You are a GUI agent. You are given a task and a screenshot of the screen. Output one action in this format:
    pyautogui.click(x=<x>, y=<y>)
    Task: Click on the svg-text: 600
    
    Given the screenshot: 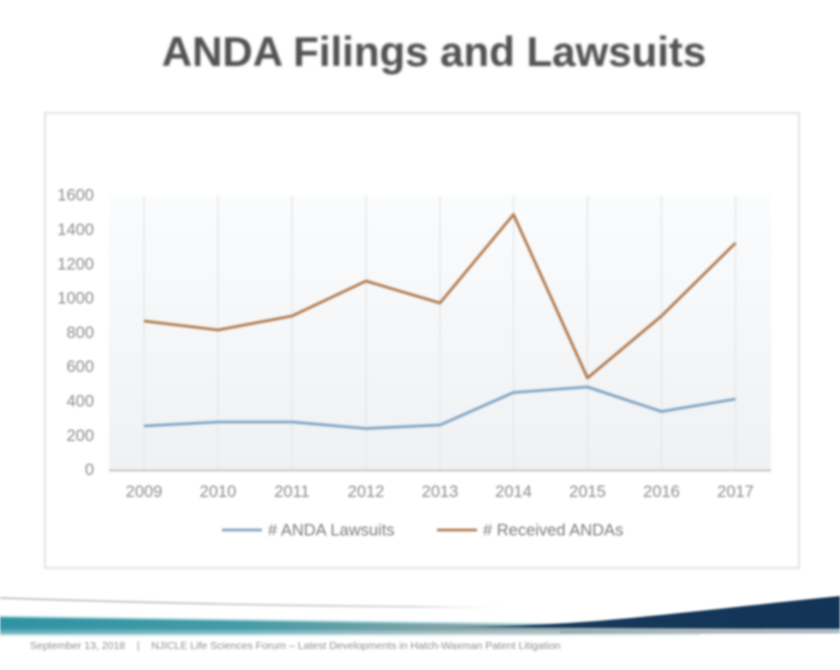 What is the action you would take?
    pyautogui.click(x=80, y=367)
    